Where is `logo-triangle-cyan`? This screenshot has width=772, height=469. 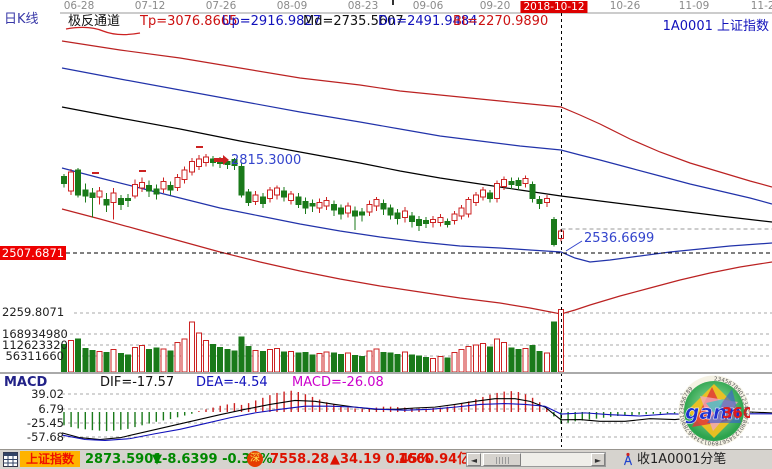
logo-triangle-cyan is located at coordinates (715, 408).